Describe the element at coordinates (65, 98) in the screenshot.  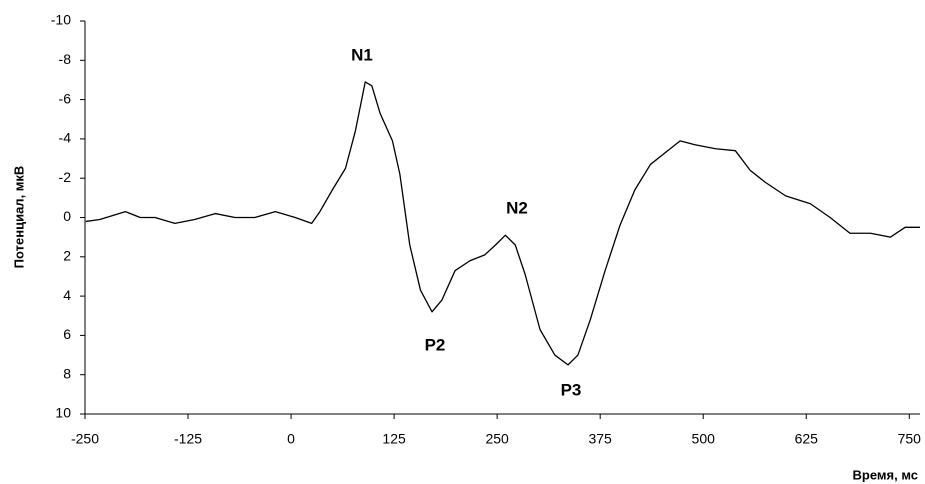
I see `y-tick-label: -6` at that location.